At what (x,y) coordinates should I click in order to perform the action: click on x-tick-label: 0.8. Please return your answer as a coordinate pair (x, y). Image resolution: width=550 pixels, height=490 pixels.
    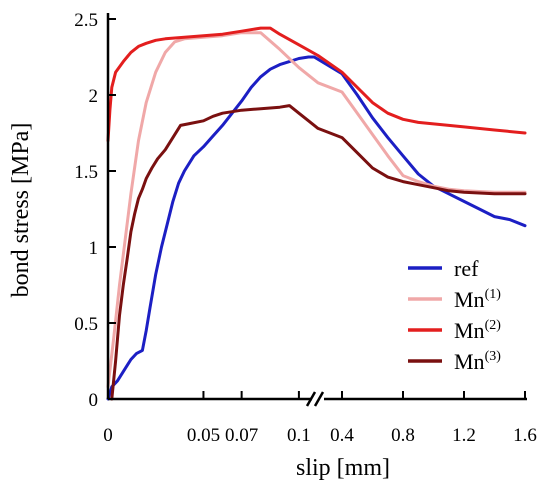
    Looking at the image, I should click on (403, 435).